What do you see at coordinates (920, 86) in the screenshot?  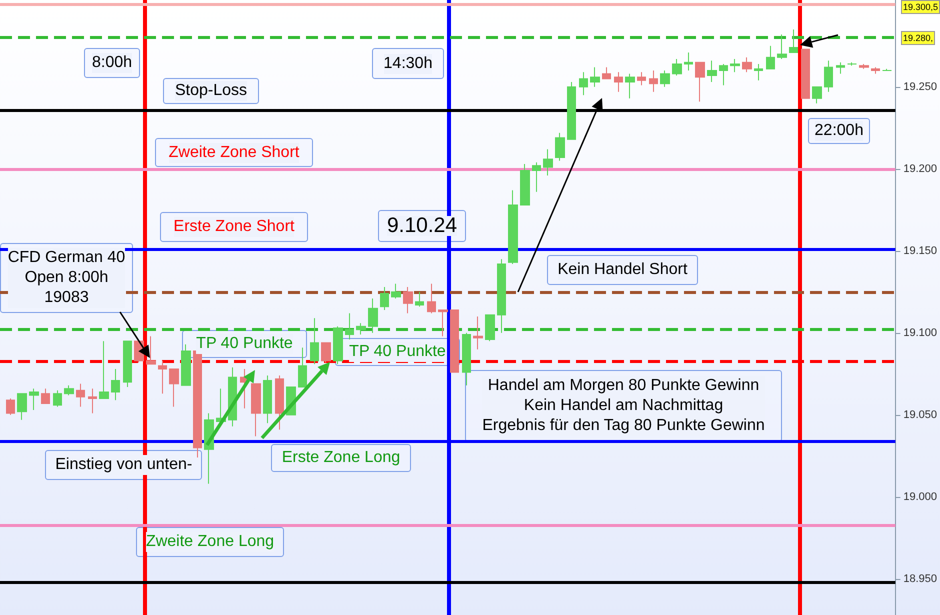 I see `y-tick-label: 19.250` at bounding box center [920, 86].